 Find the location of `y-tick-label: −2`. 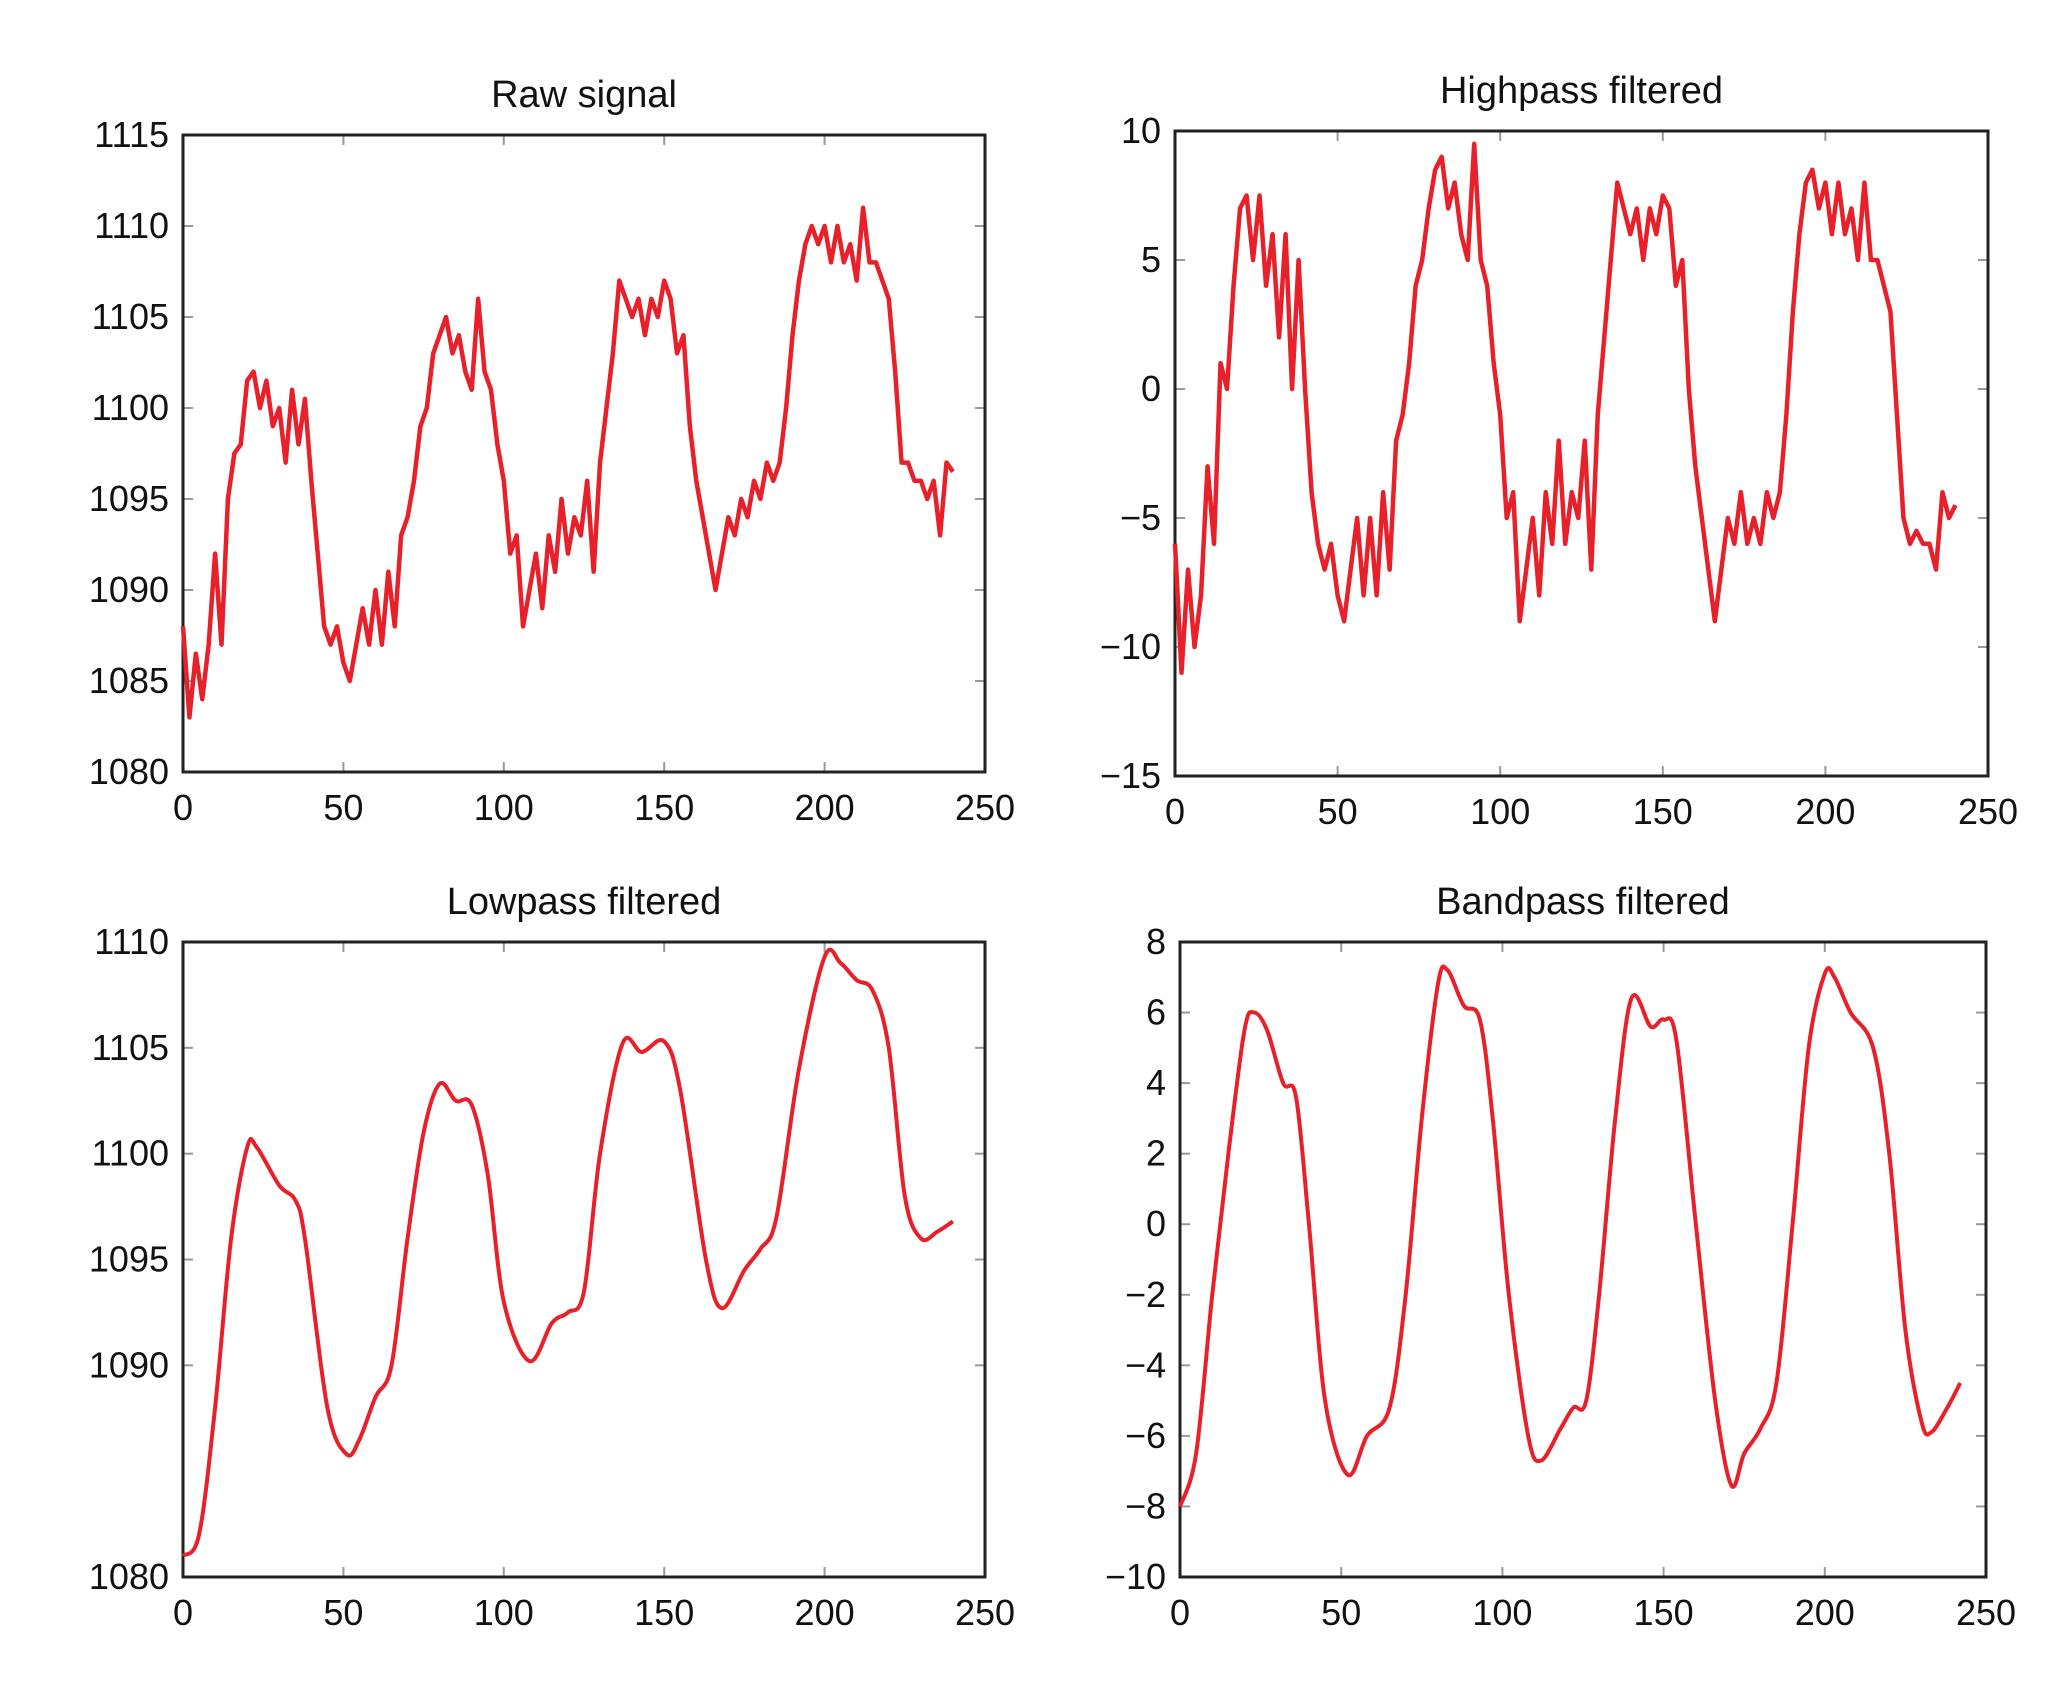

y-tick-label: −2 is located at coordinates (1145, 1294).